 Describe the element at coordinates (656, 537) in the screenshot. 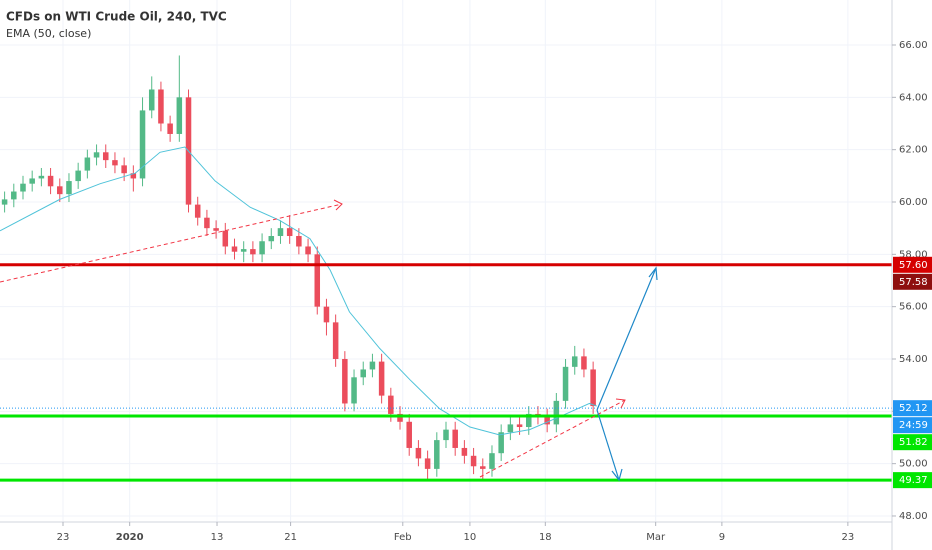

I see `x-tick-label: Mar` at that location.